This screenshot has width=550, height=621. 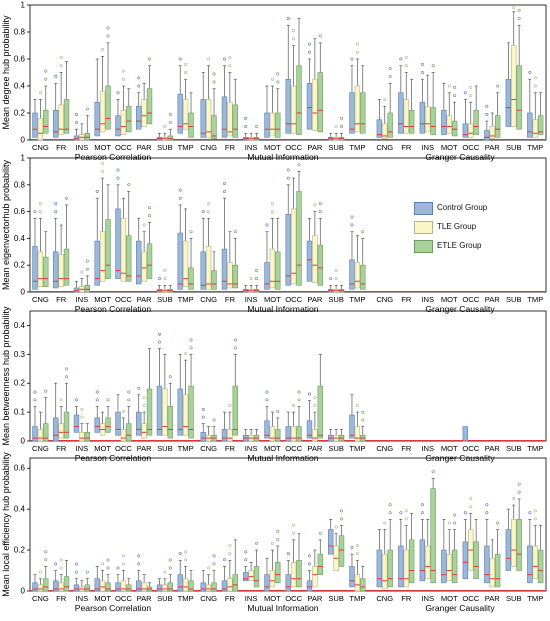 I want to click on y-tick-label: 0.2, so click(x=20, y=550).